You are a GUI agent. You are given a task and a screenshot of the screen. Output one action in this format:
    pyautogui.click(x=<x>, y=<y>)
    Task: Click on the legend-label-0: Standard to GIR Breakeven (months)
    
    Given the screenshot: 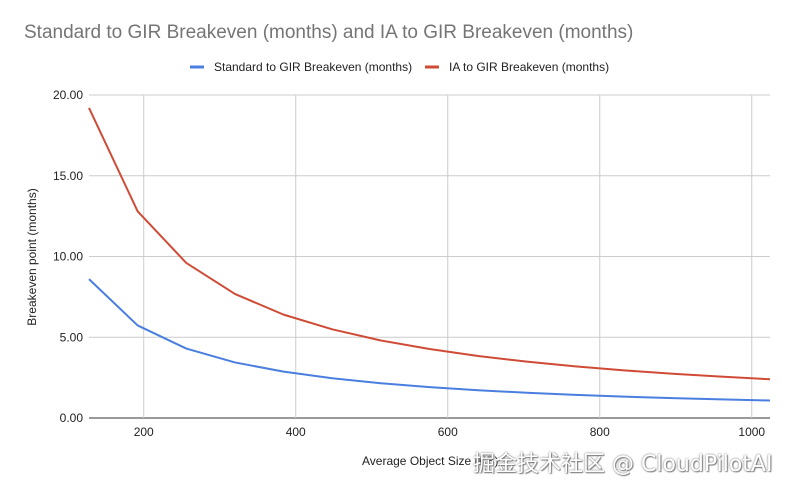 What is the action you would take?
    pyautogui.click(x=313, y=67)
    